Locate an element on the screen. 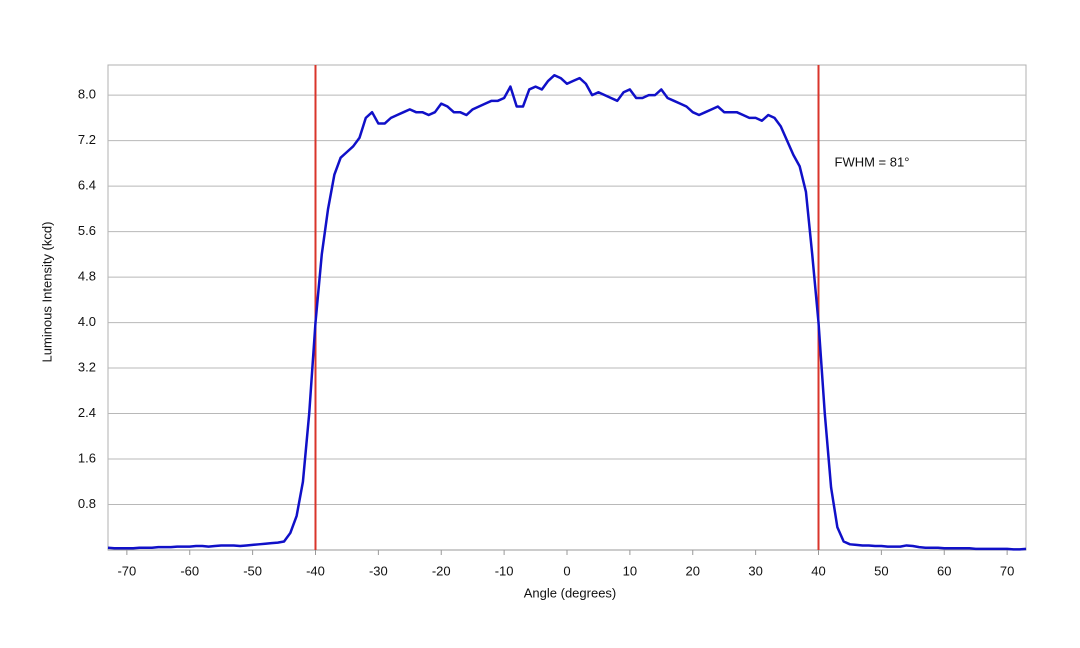 This screenshot has width=1080, height=648. x-axis-label: Angle (degrees) is located at coordinates (570, 592).